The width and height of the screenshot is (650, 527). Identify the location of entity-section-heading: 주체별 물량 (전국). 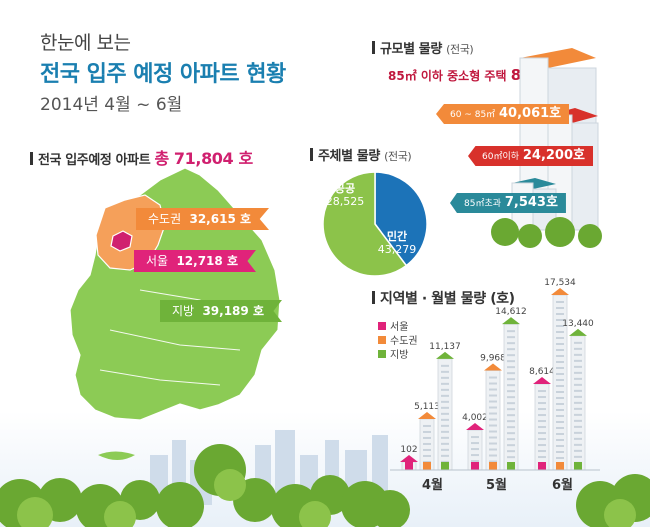
(361, 154).